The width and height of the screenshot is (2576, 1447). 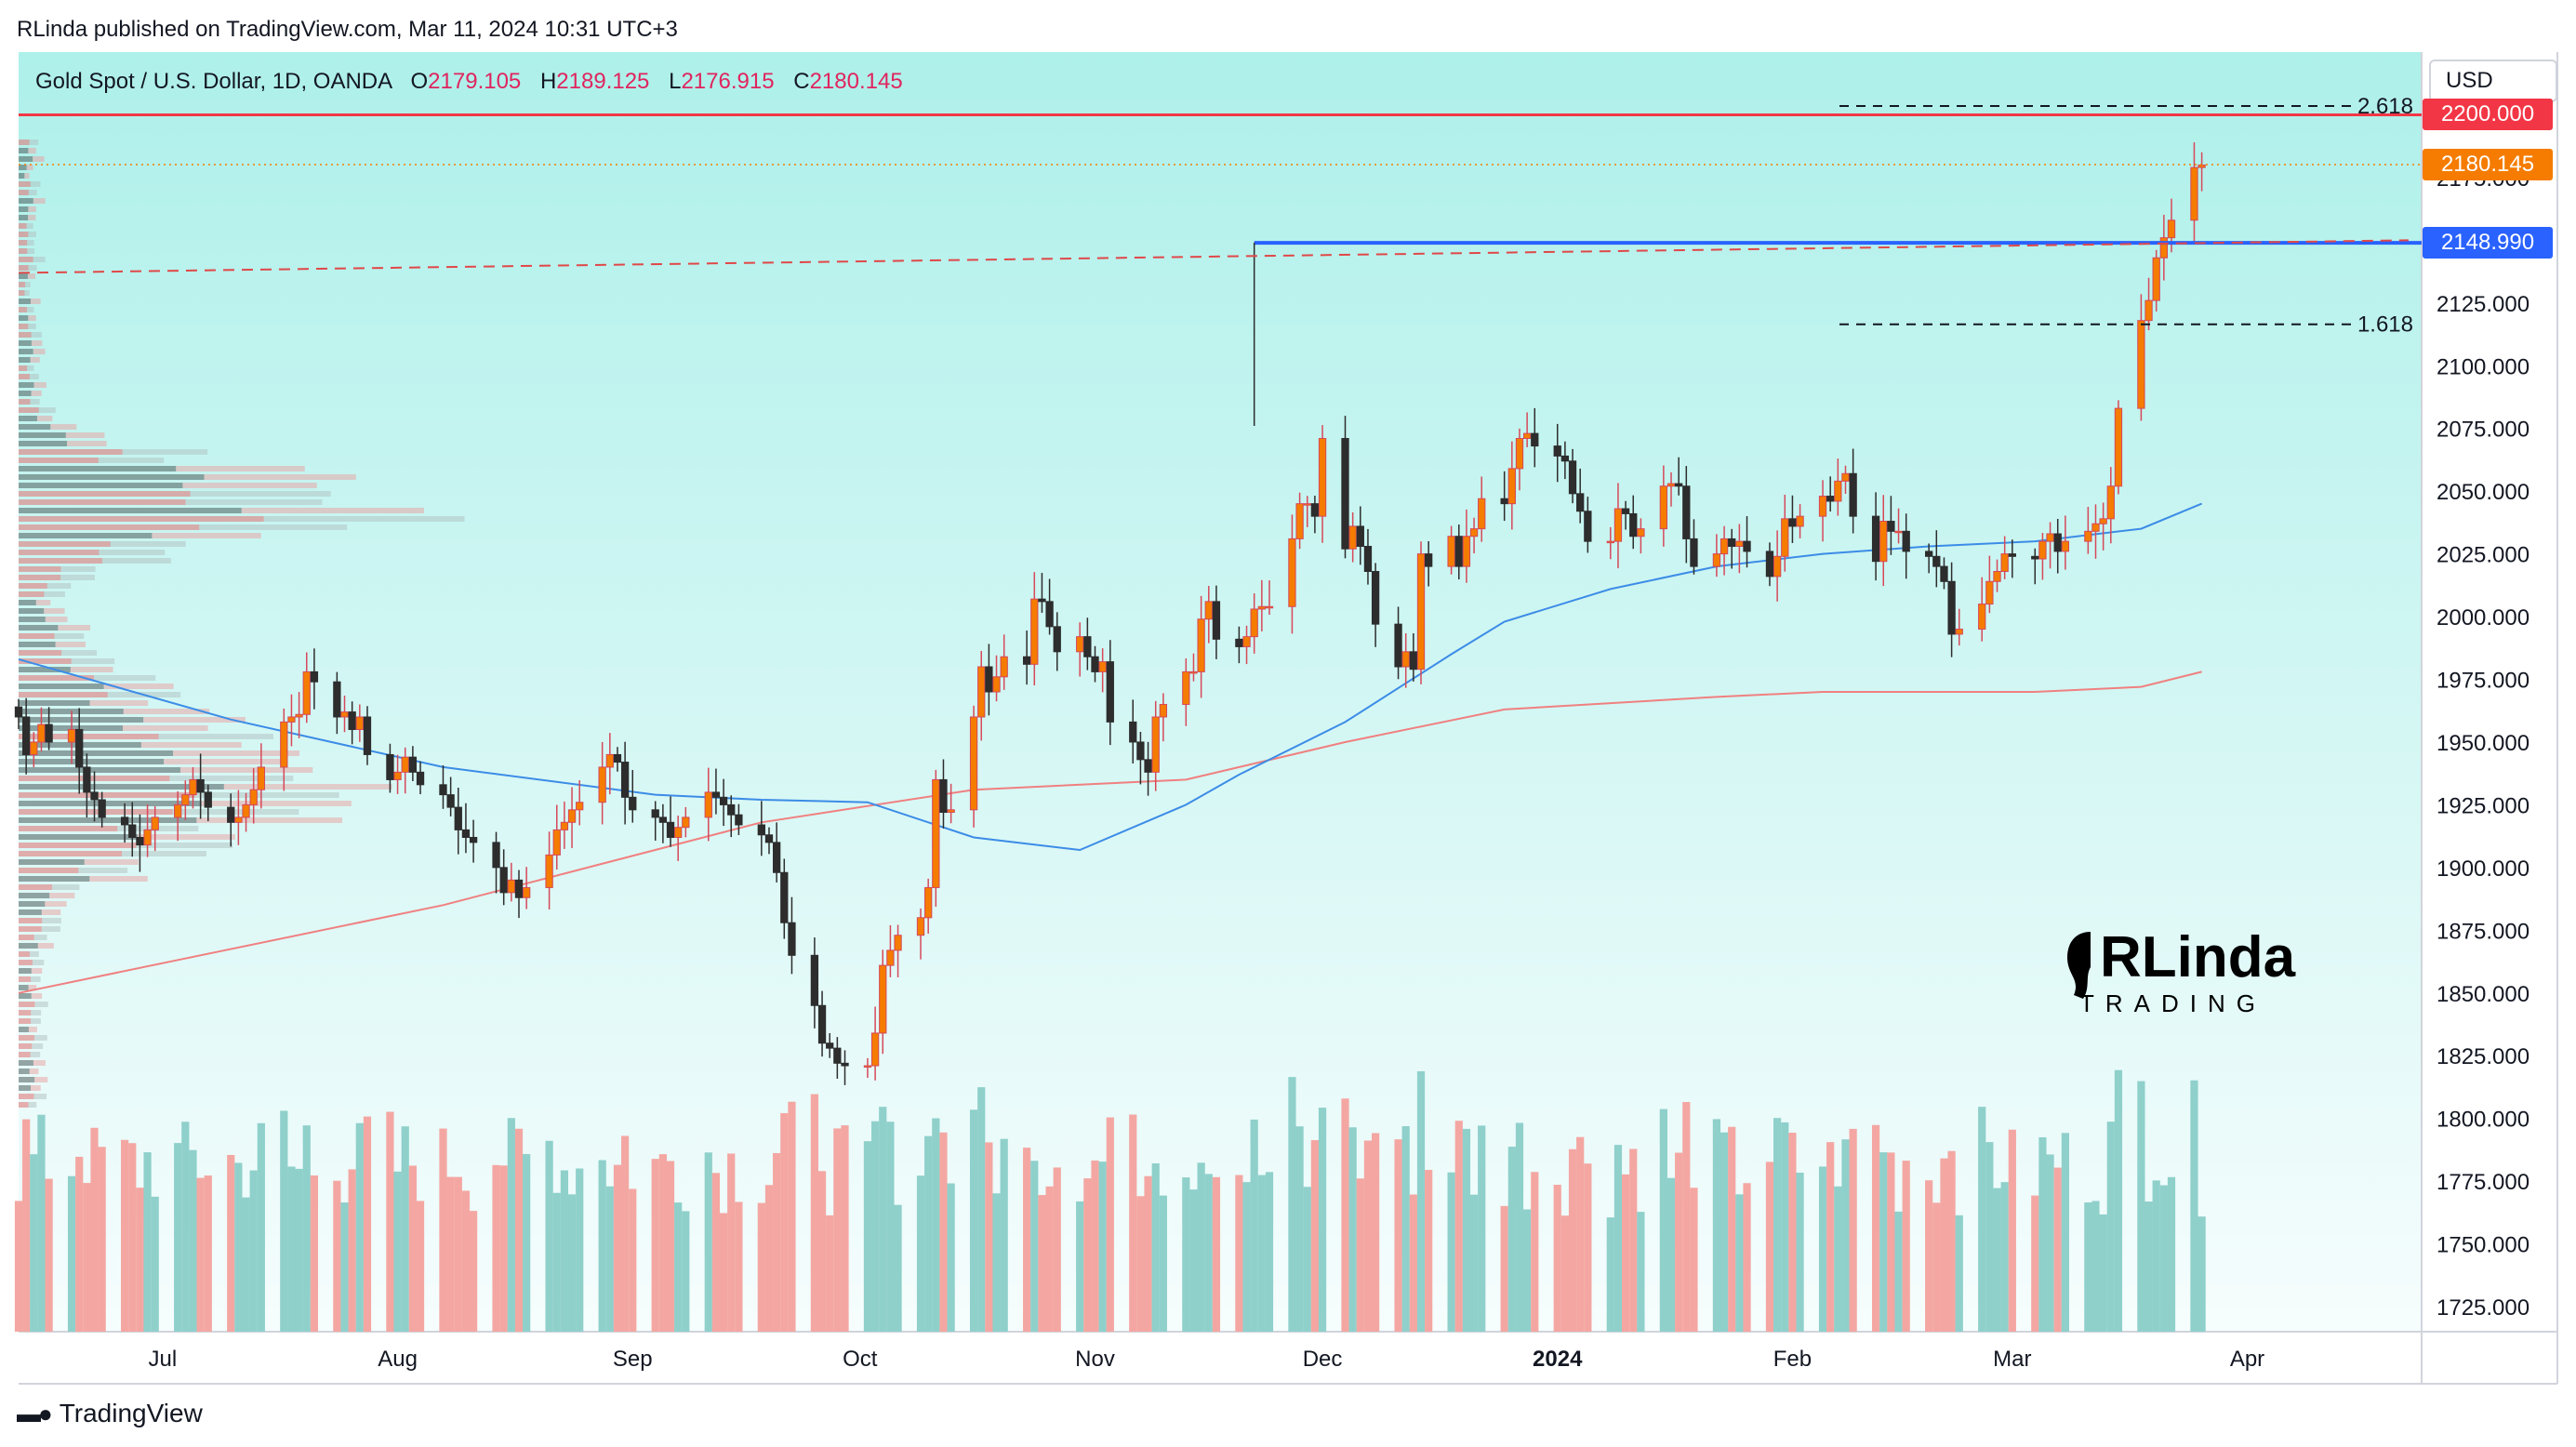 I want to click on currency-selector: USD, so click(x=2493, y=81).